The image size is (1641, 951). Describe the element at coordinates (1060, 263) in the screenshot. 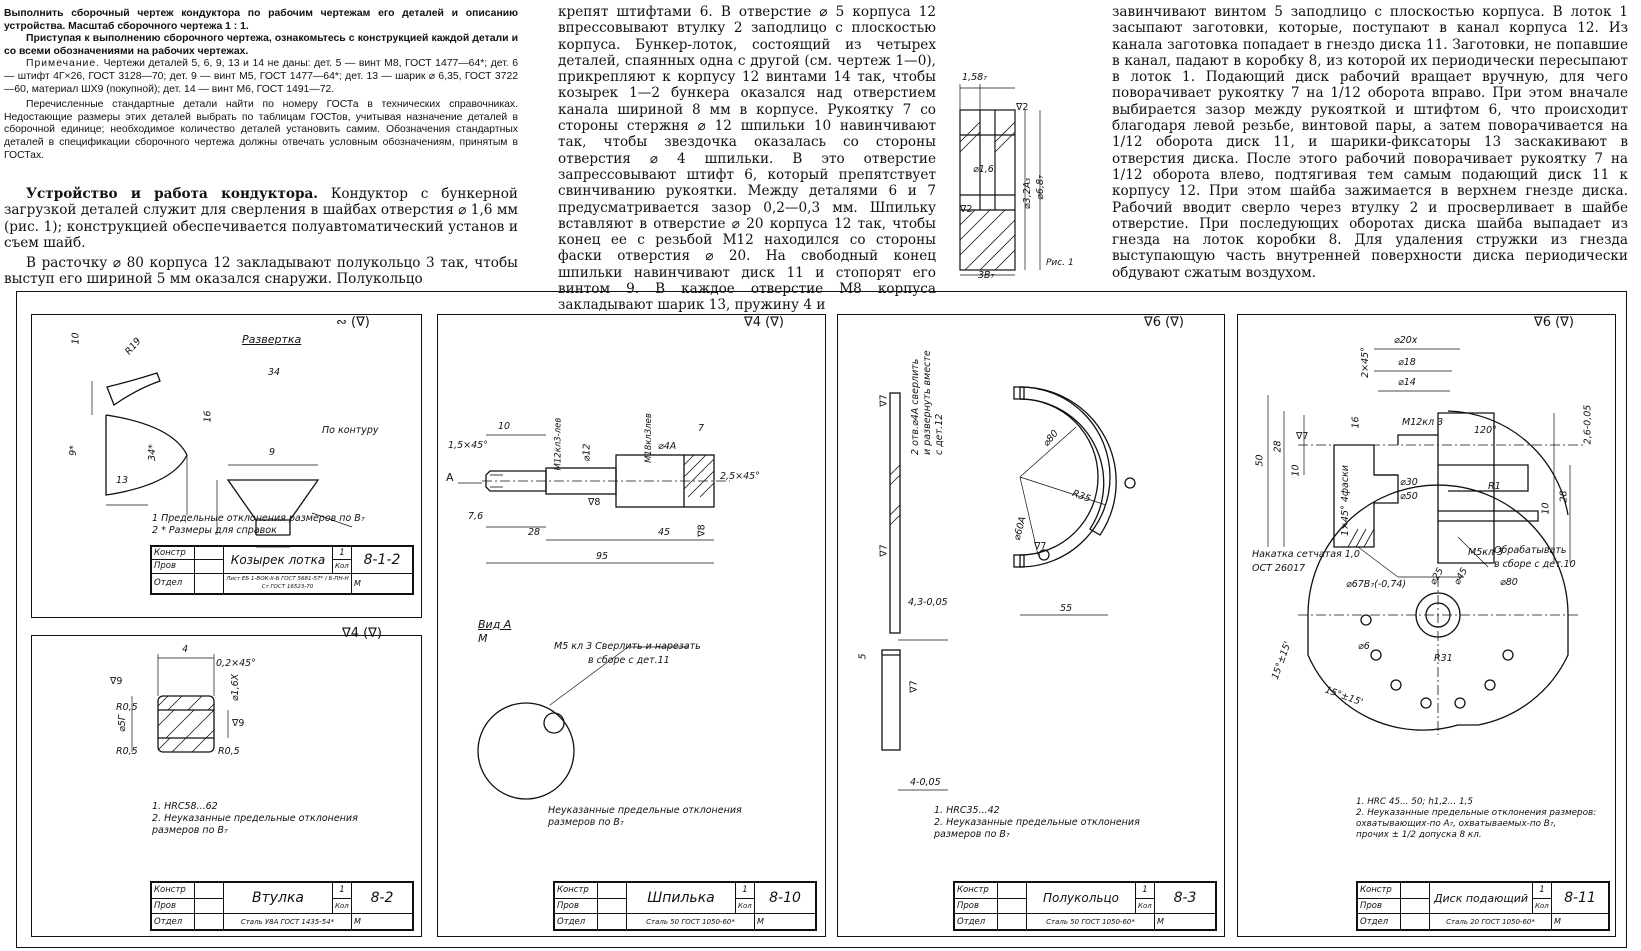

I see `fig1-caption: Рис. 1` at that location.